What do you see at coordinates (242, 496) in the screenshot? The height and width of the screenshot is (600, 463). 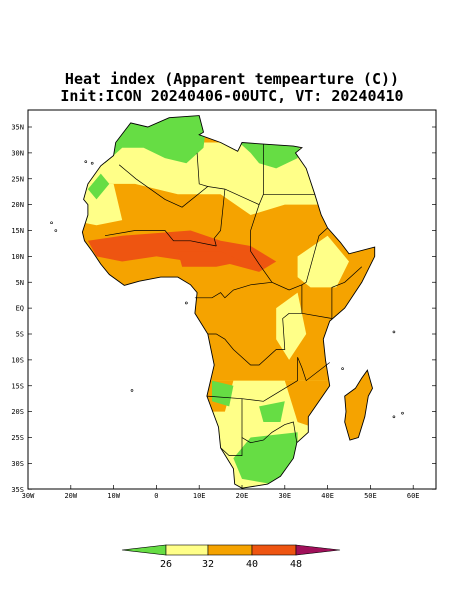 I see `lon-label: 20E` at bounding box center [242, 496].